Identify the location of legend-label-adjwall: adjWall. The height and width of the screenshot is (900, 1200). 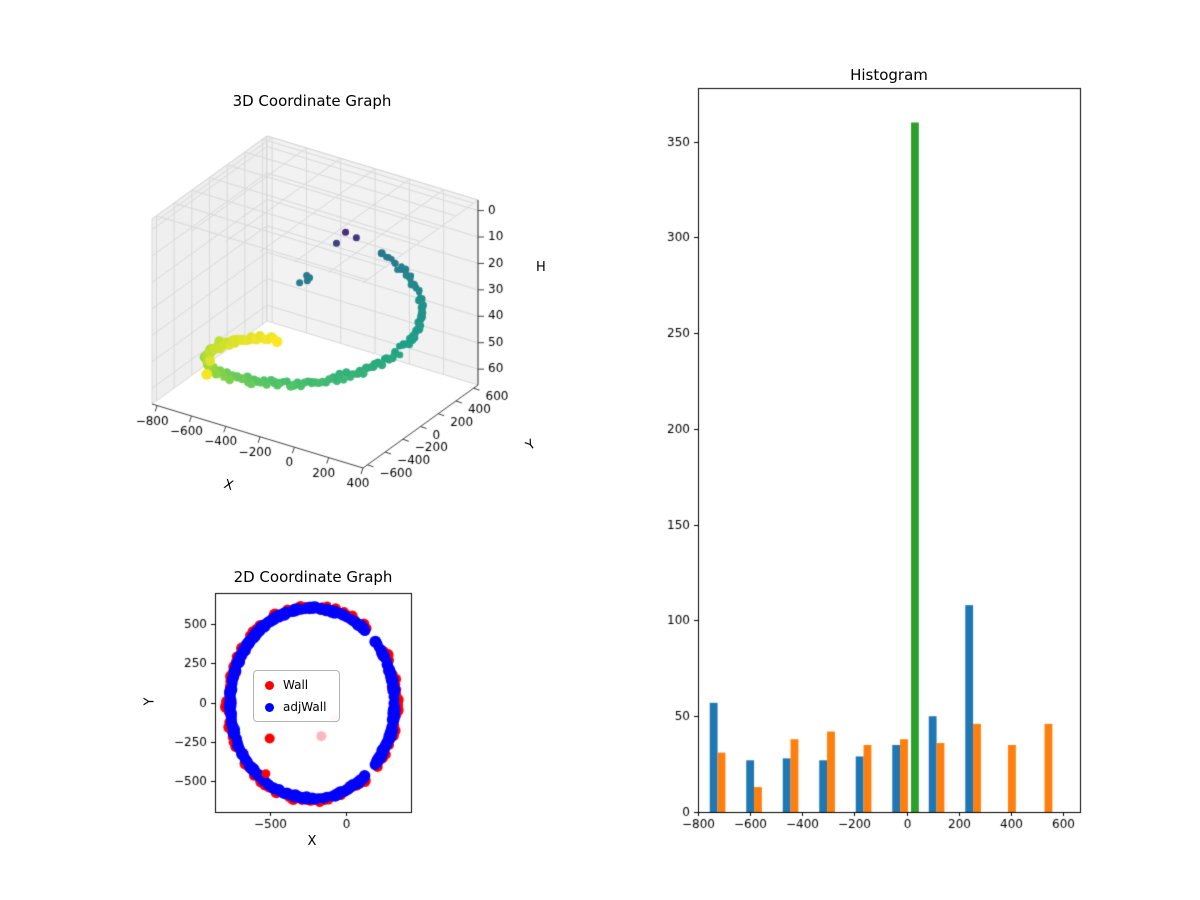
(305, 707).